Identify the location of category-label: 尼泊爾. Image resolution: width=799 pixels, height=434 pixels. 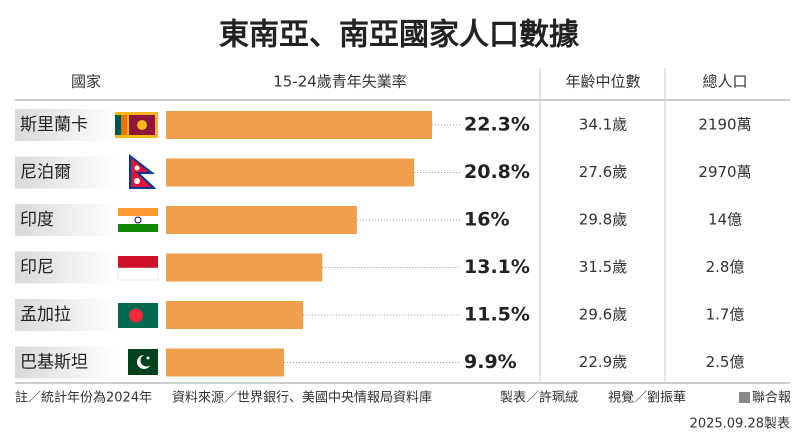
(45, 173).